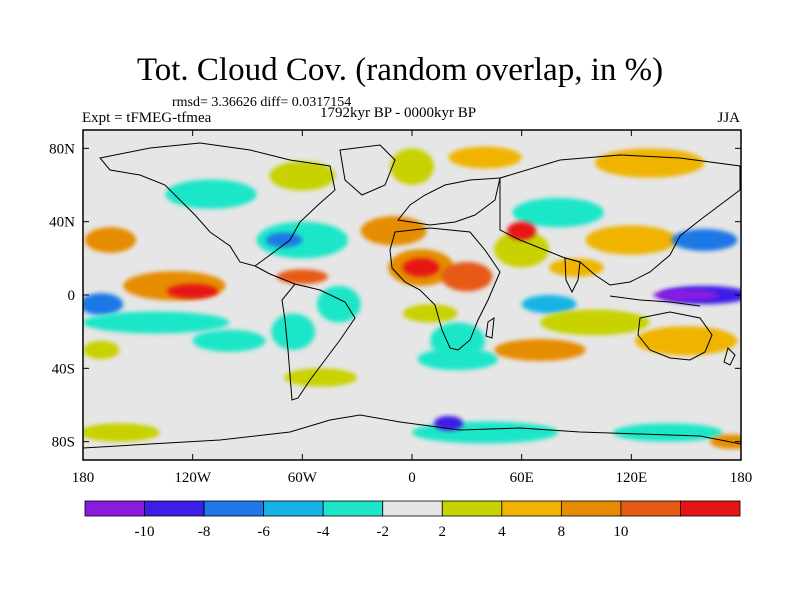 The image size is (800, 600). What do you see at coordinates (443, 532) in the screenshot?
I see `colorbar-label: 2` at bounding box center [443, 532].